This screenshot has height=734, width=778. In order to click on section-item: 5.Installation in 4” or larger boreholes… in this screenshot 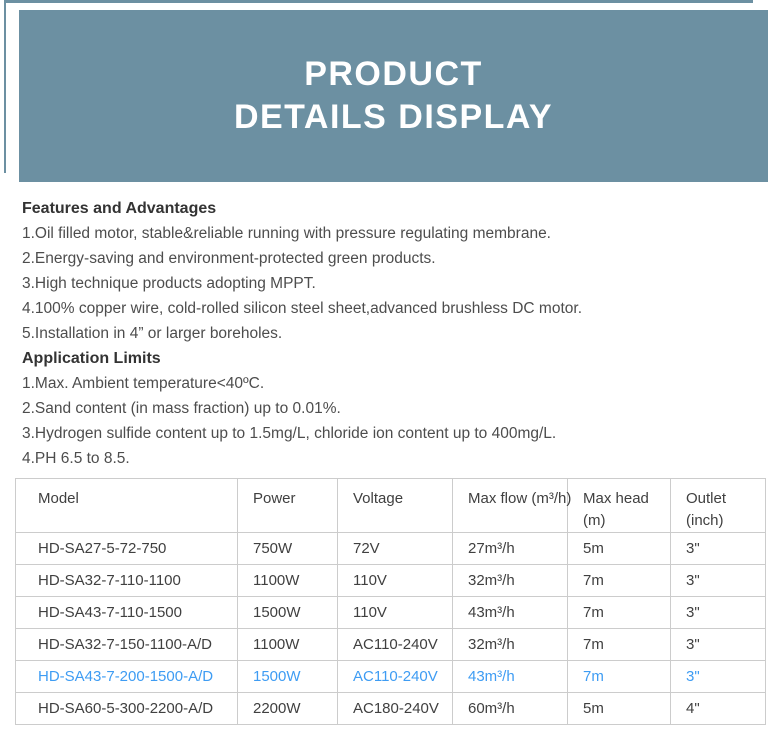, I will do `click(152, 333)`.